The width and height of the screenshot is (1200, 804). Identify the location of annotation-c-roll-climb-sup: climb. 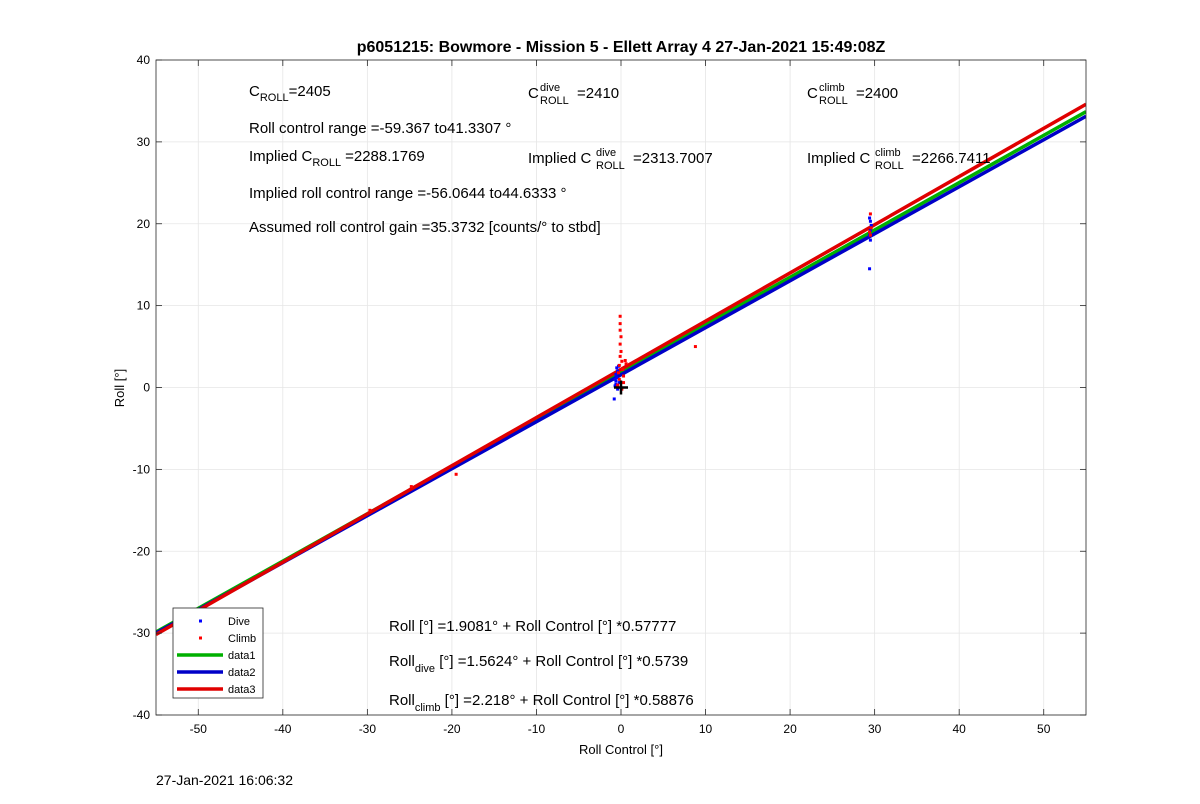
(832, 88).